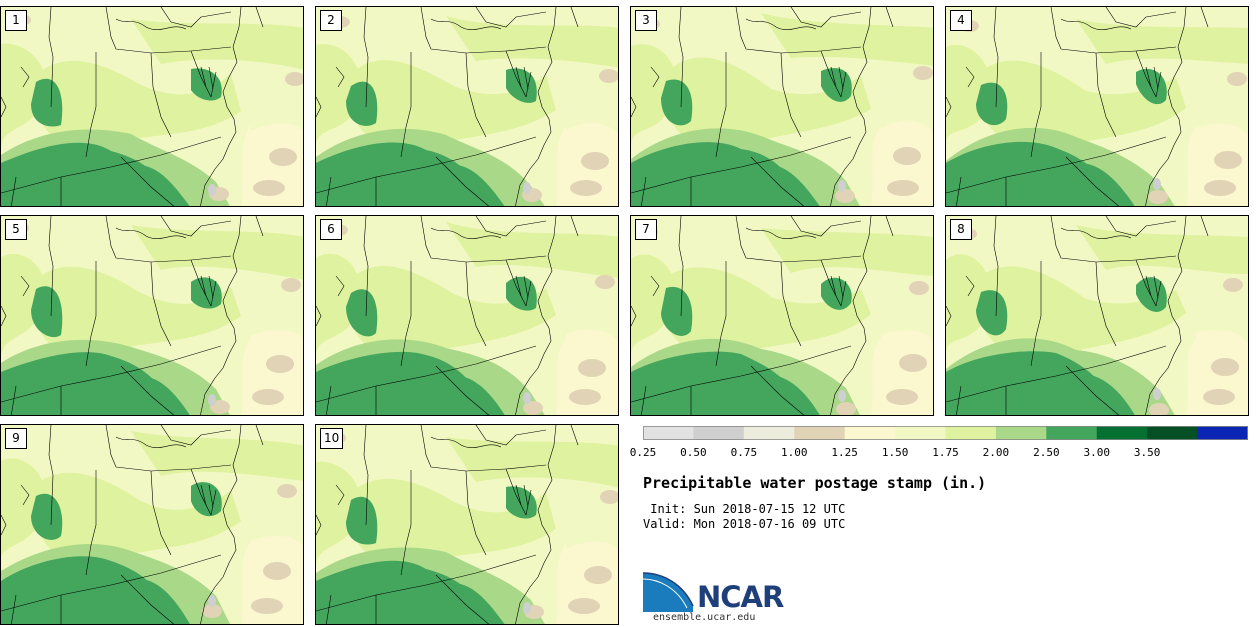 The width and height of the screenshot is (1260, 627). Describe the element at coordinates (794, 452) in the screenshot. I see `colorbar-tick-label: 1.00` at that location.